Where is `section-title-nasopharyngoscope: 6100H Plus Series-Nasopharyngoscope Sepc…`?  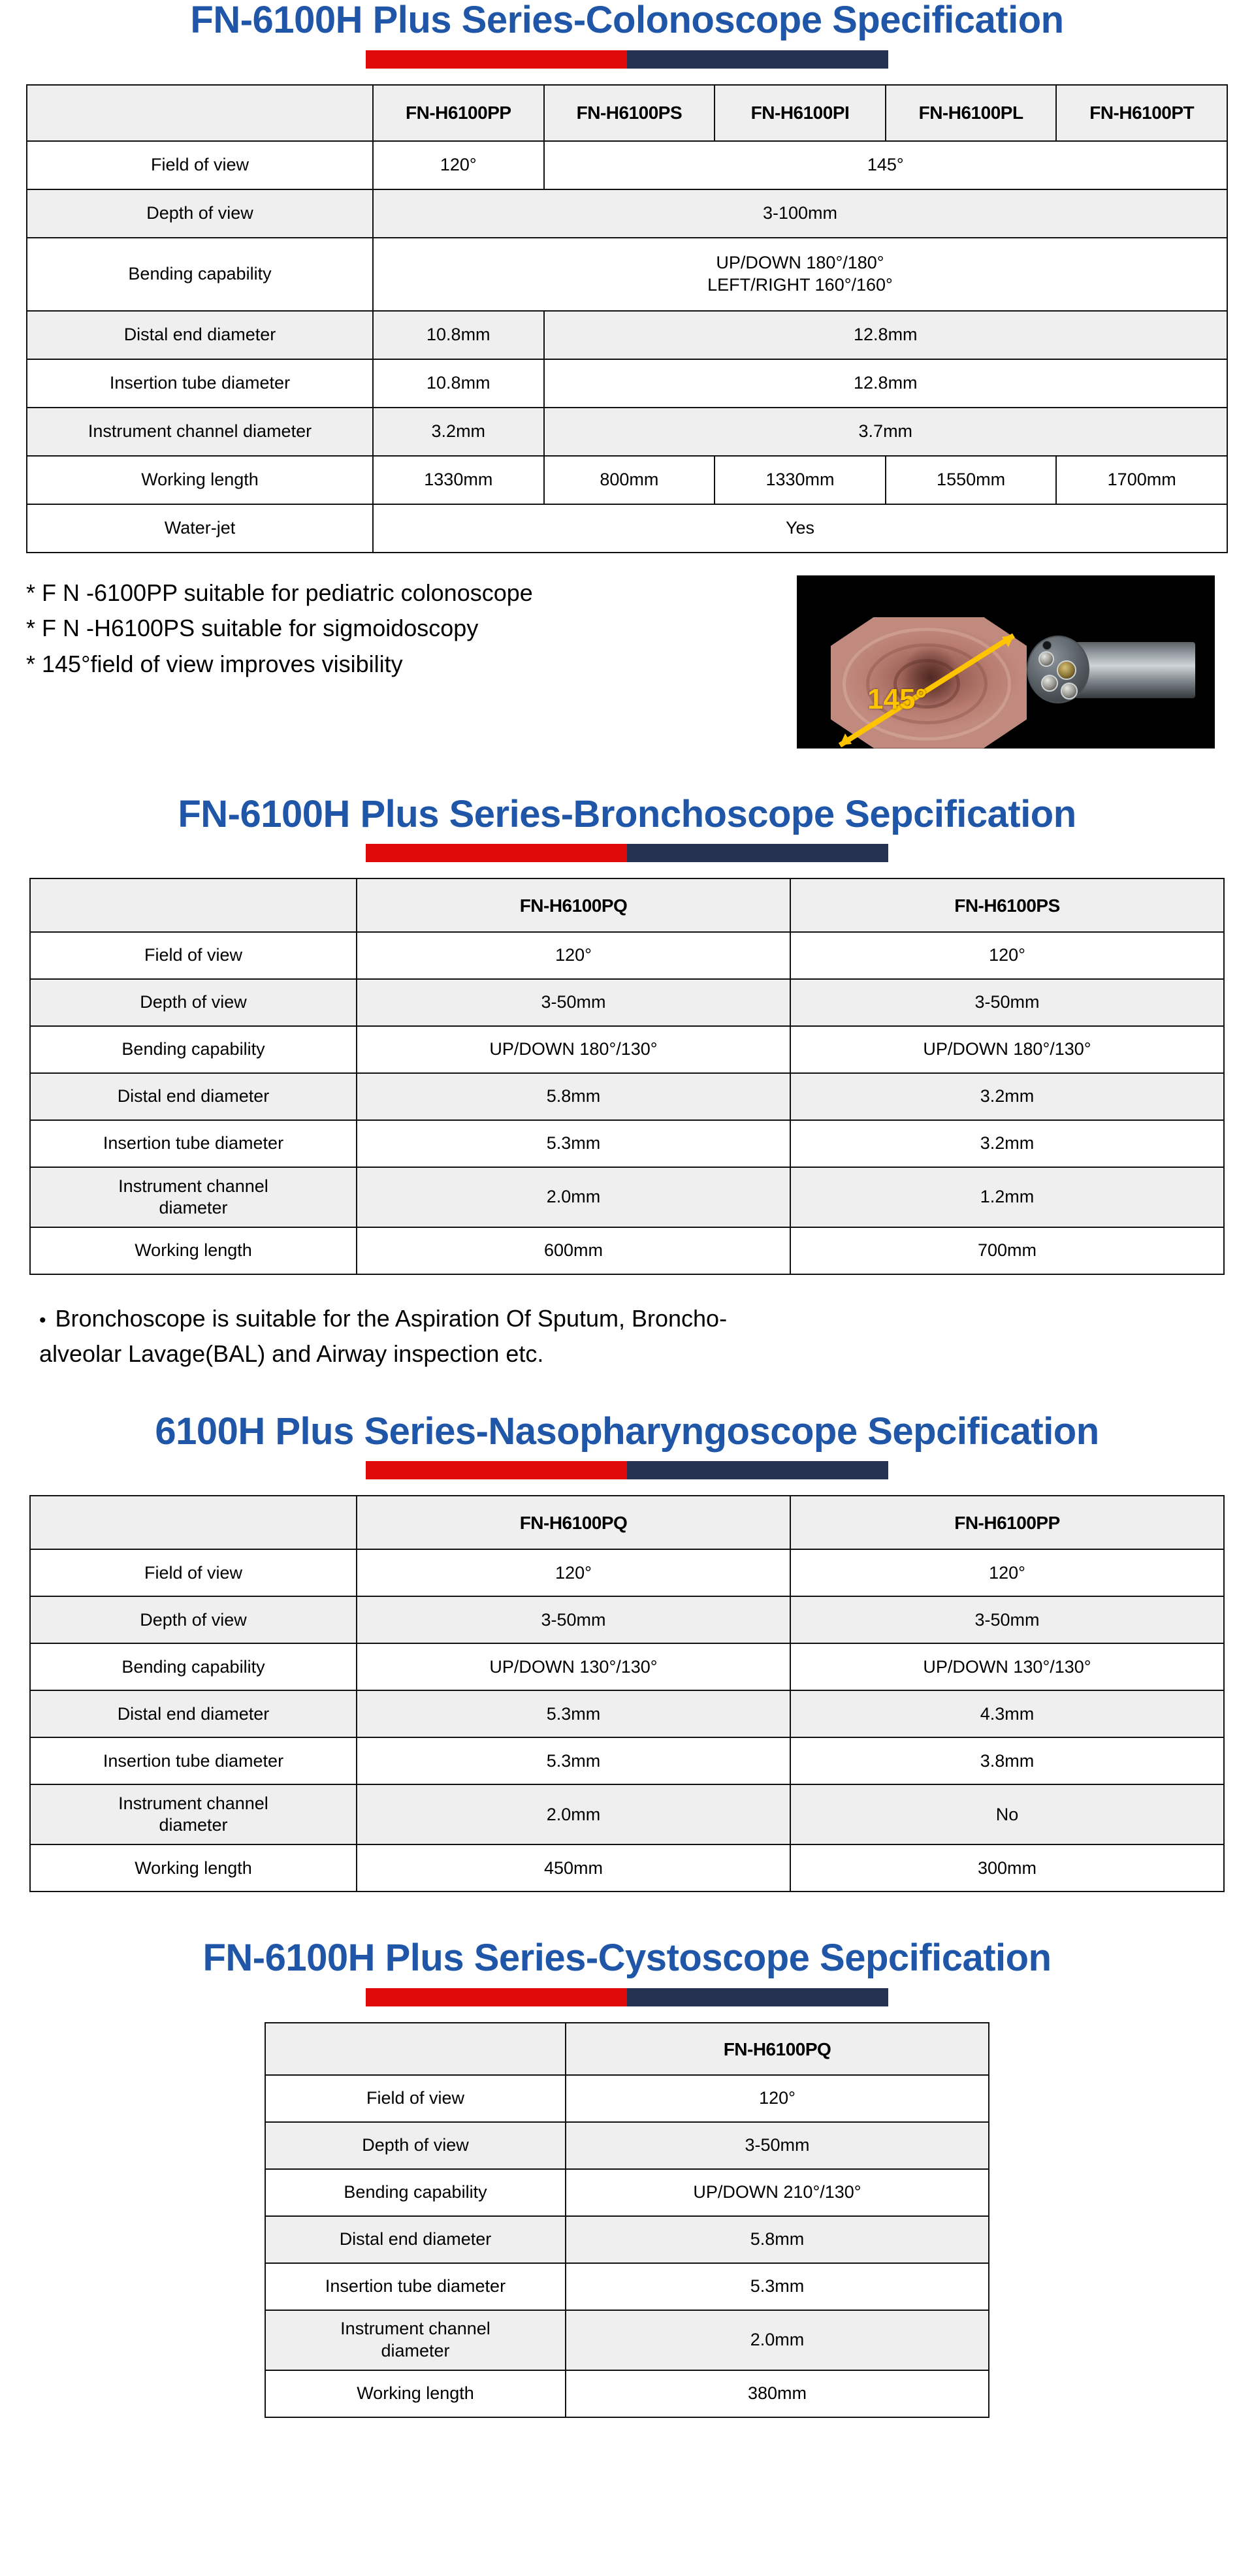 section-title-nasopharyngoscope: 6100H Plus Series-Nasopharyngoscope Sepc… is located at coordinates (627, 1431).